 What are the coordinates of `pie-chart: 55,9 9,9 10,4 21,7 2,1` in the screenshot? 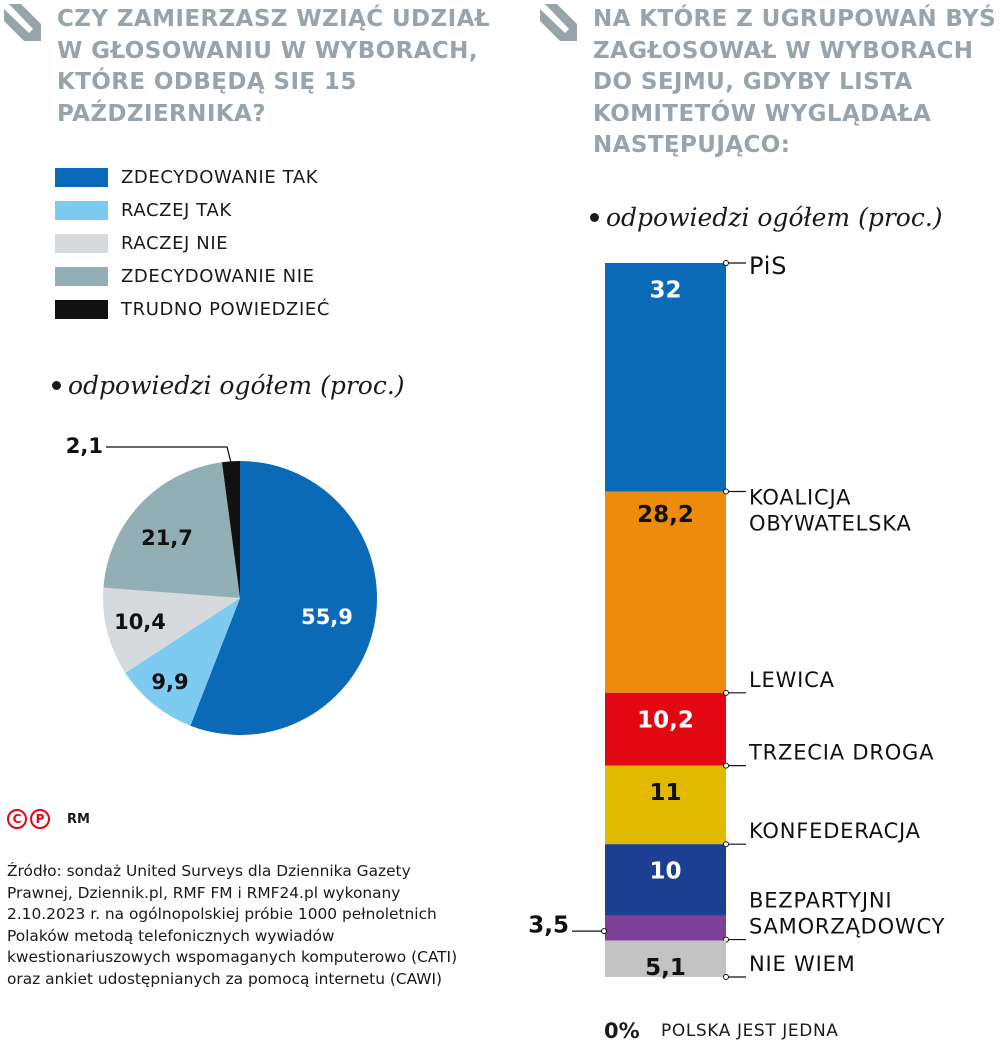 It's located at (221, 584).